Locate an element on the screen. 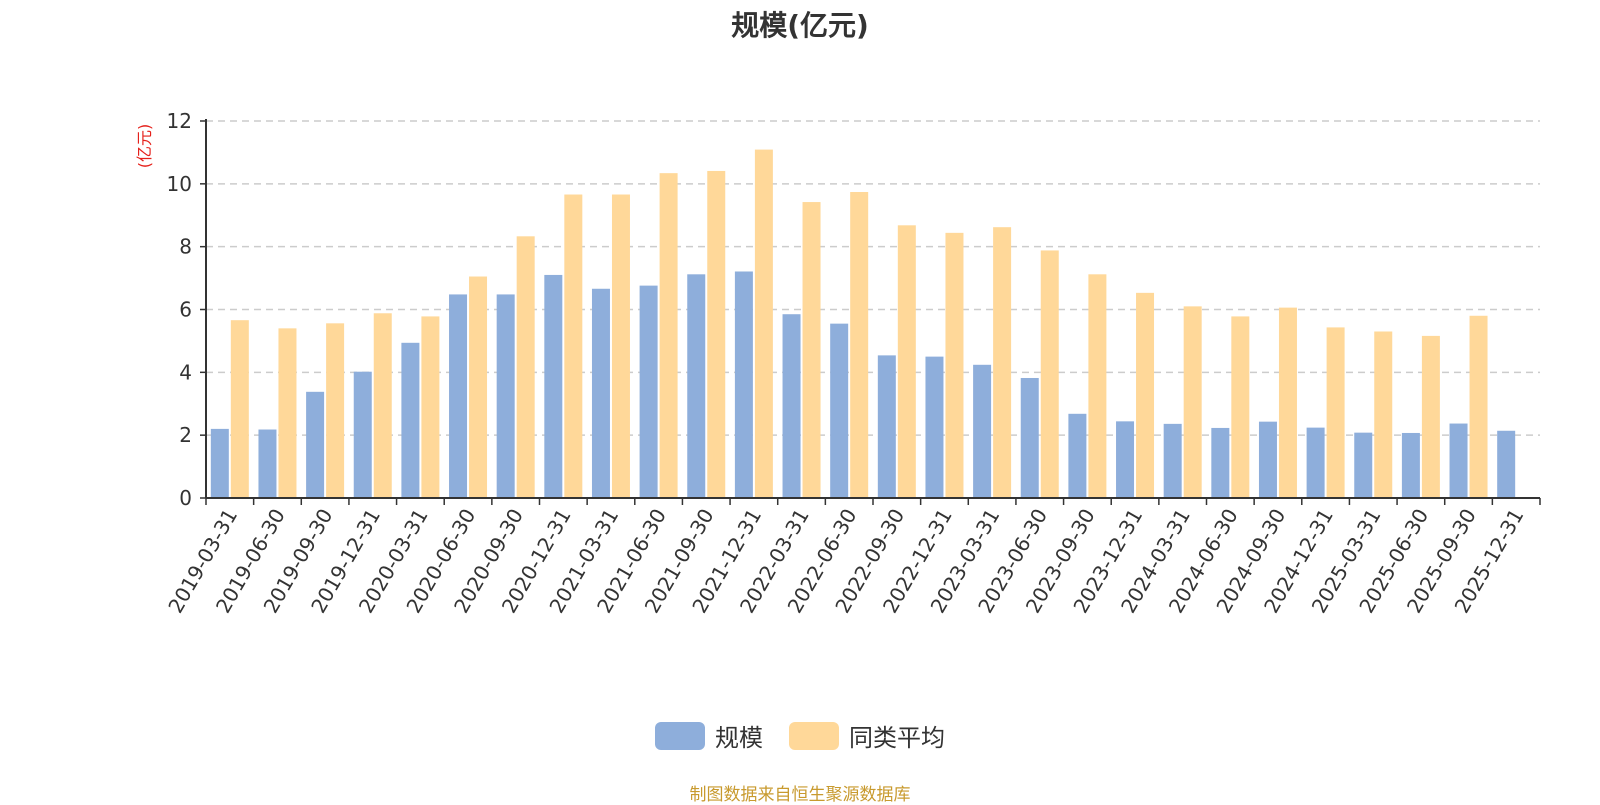 This screenshot has height=805, width=1600. legend-item-scale: 规模 is located at coordinates (709, 735).